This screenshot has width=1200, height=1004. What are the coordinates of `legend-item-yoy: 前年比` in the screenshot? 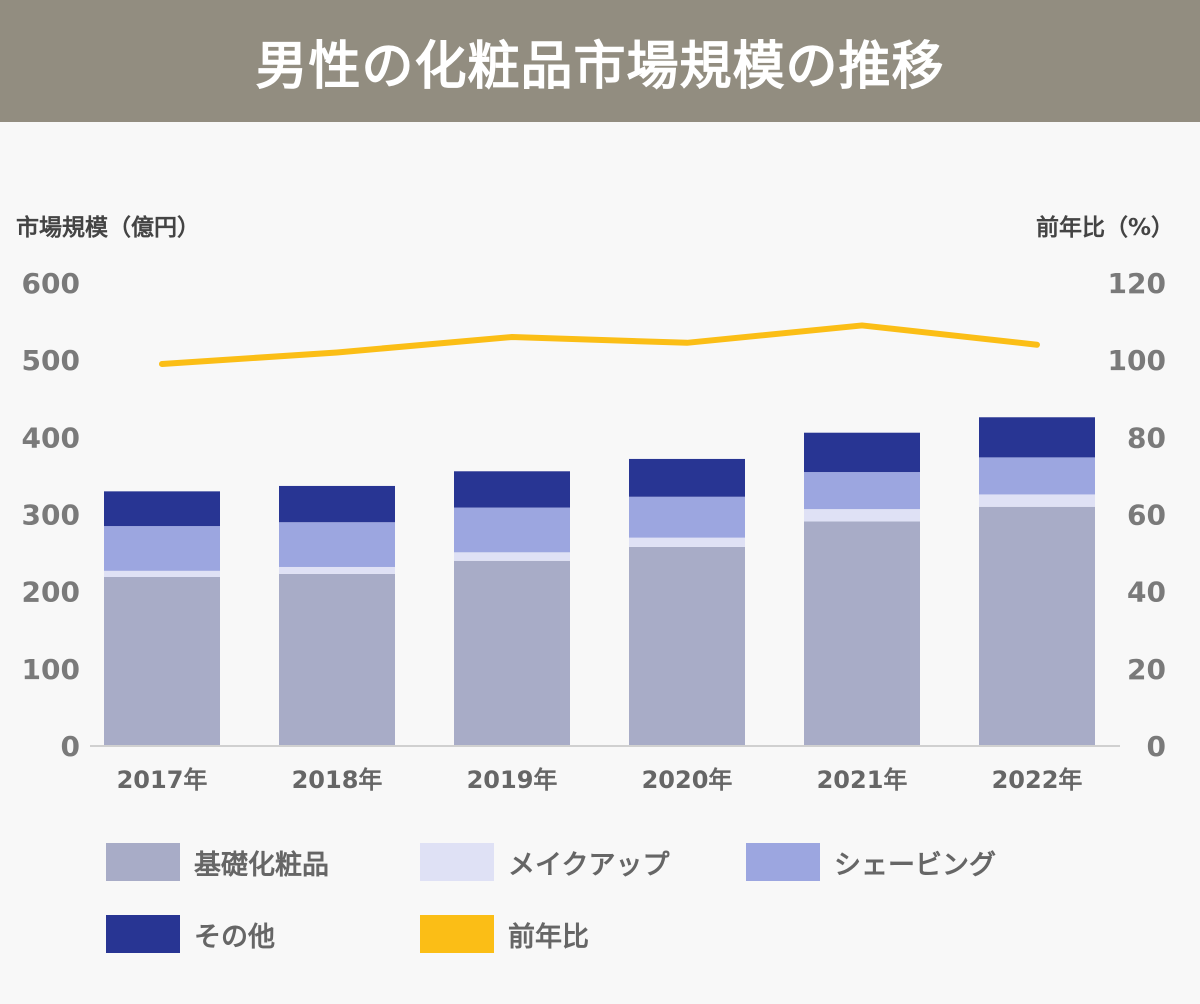 It's located at (504, 934).